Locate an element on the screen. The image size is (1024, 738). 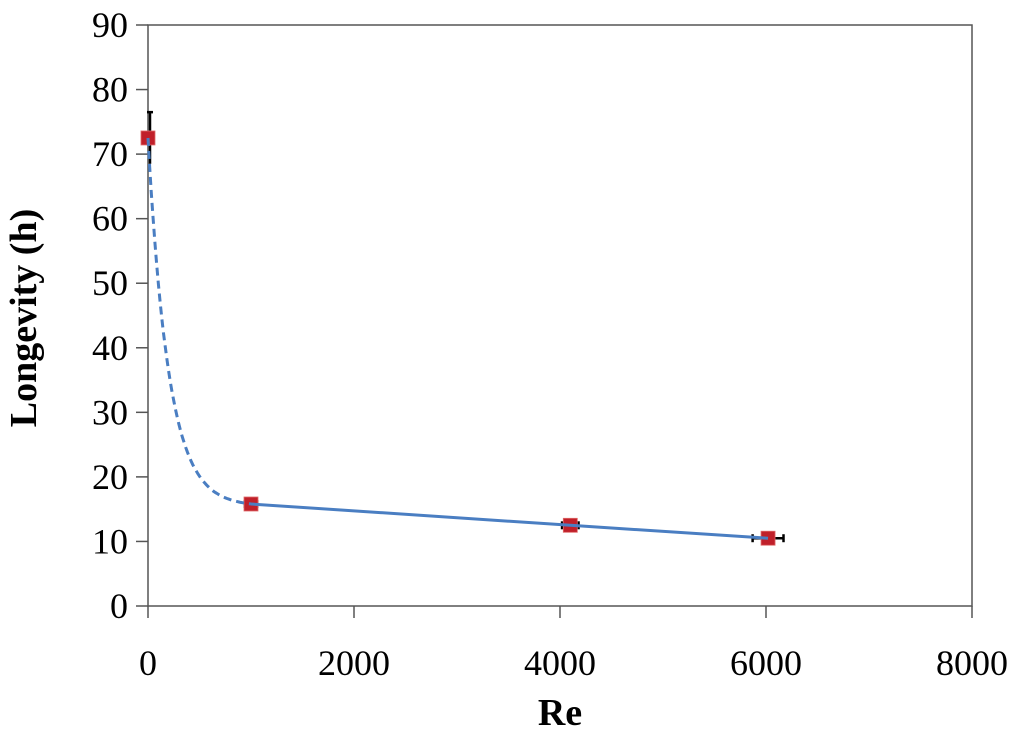
dashed-trend-line is located at coordinates (199, 321).